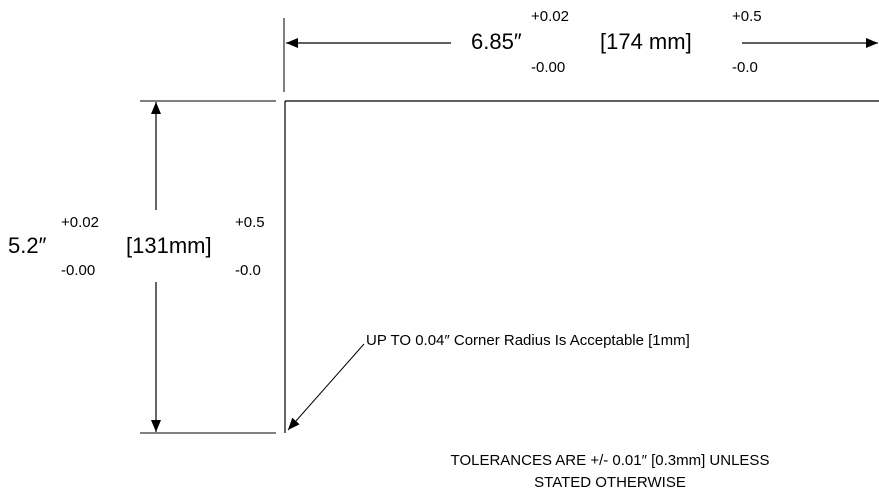  Describe the element at coordinates (610, 482) in the screenshot. I see `tolerance-note-line2: STATED OTHERWISE` at that location.